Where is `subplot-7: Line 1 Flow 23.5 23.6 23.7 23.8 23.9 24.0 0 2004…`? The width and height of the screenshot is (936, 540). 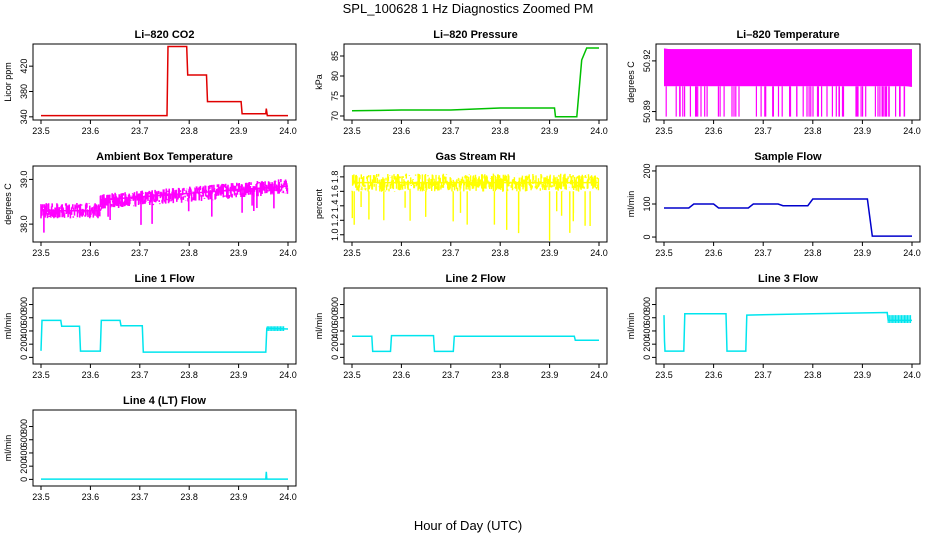 subplot-7: Line 1 Flow 23.5 23.6 23.7 23.8 23.9 24.0 0 2004… is located at coordinates (150, 326).